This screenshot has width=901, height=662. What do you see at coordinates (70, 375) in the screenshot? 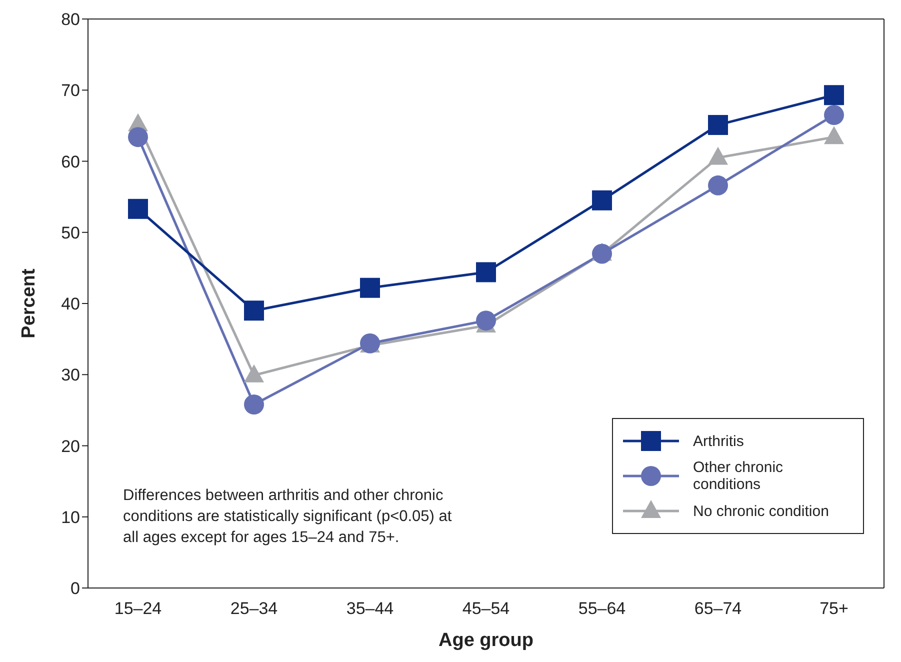
I see `y-tick-label: 30` at bounding box center [70, 375].